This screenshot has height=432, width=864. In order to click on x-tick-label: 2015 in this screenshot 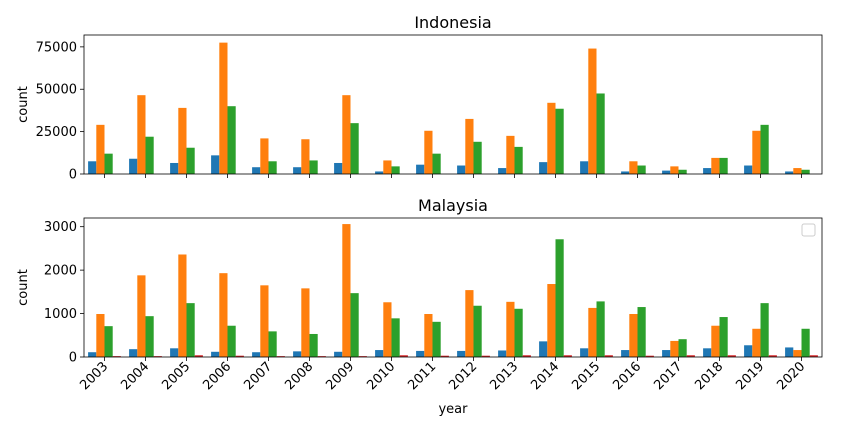, I will do `click(586, 376)`.